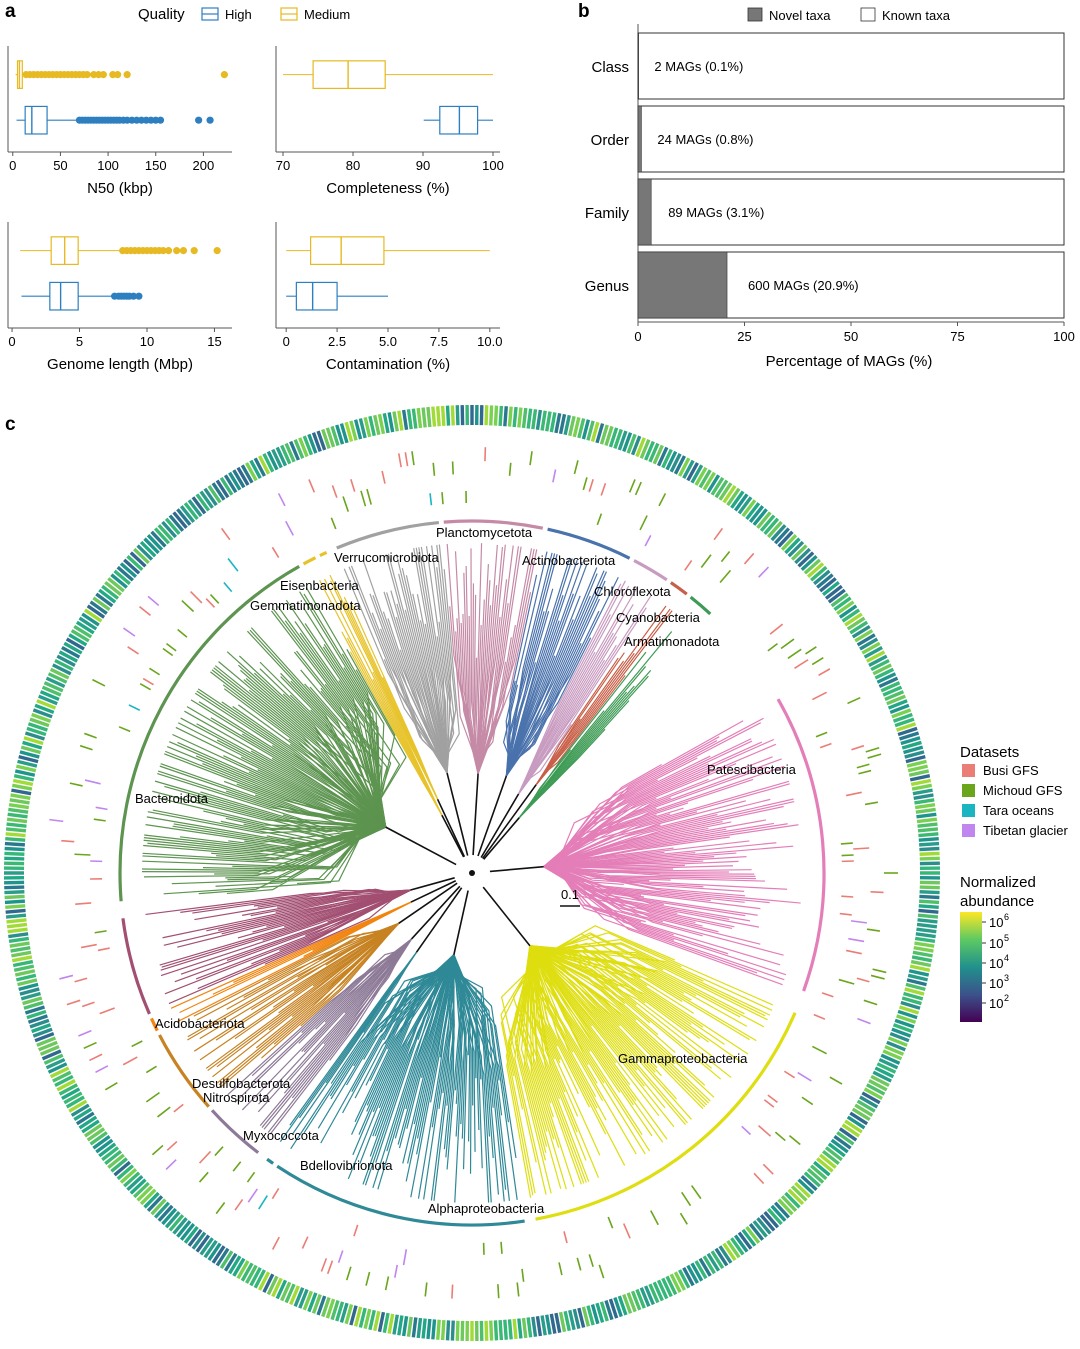 This screenshot has width=1080, height=1349. Describe the element at coordinates (451, 828) in the screenshot. I see `stem-branch` at that location.